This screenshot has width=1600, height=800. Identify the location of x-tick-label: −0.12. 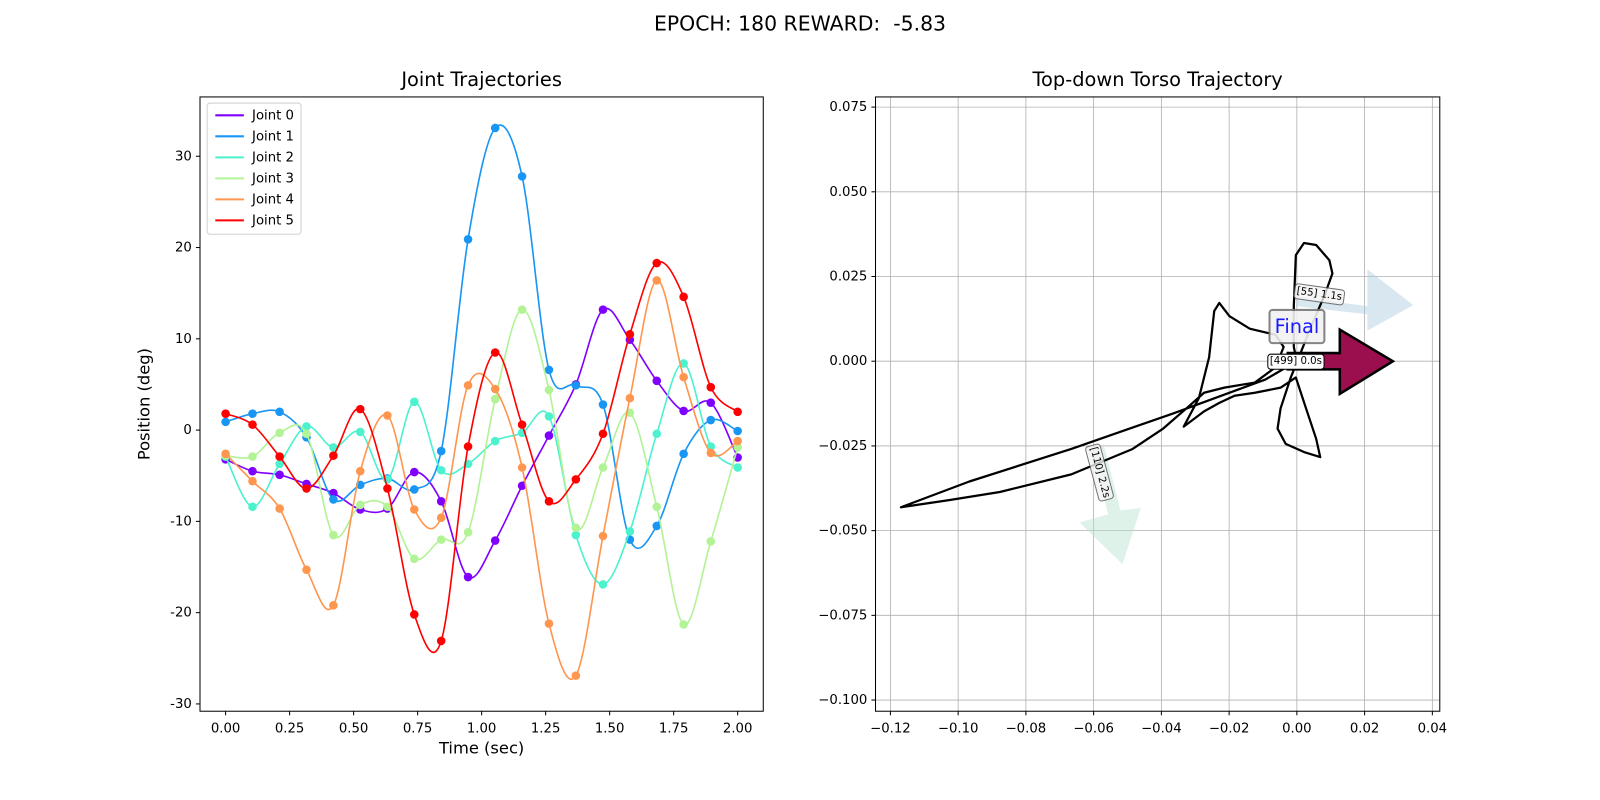
(890, 729).